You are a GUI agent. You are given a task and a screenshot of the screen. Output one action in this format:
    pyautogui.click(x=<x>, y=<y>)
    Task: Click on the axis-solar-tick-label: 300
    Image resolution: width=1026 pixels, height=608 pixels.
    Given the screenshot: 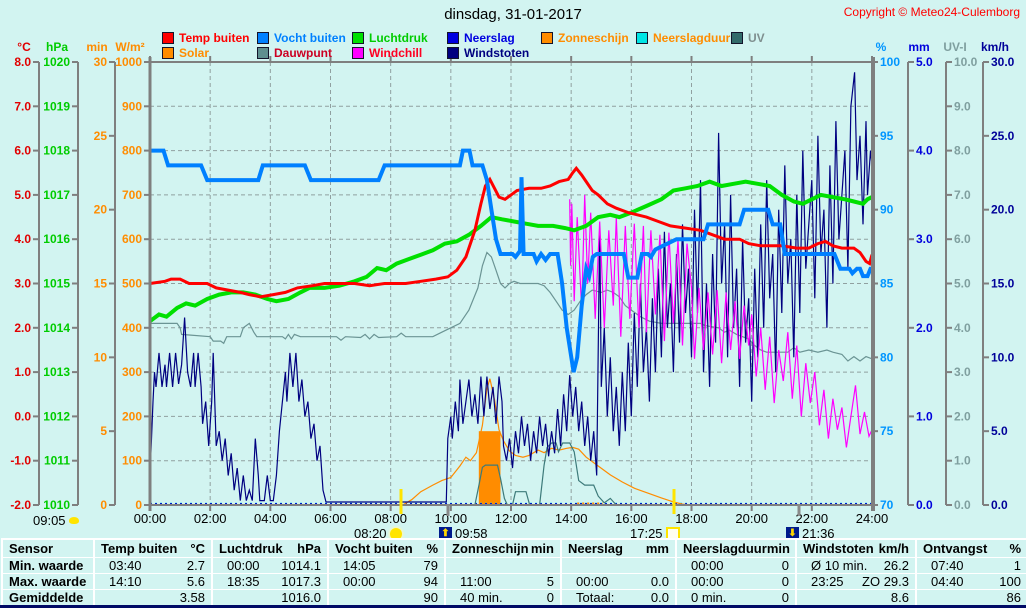 What is the action you would take?
    pyautogui.click(x=132, y=372)
    